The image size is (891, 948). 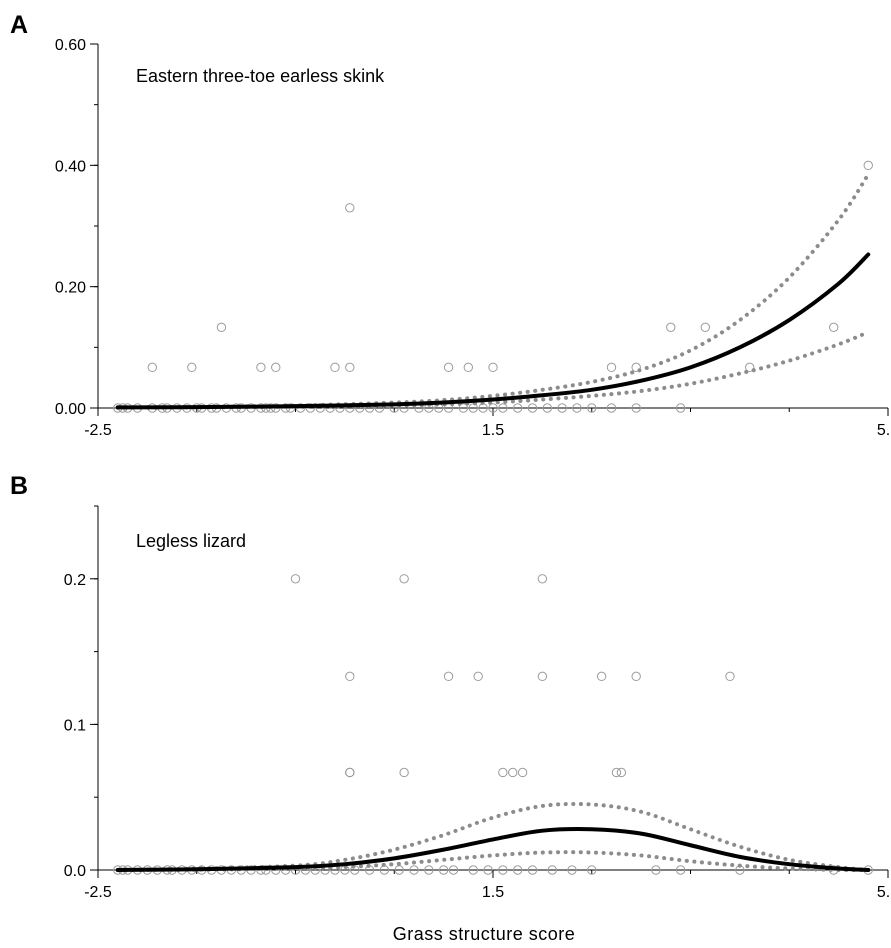 What do you see at coordinates (484, 934) in the screenshot?
I see `x-axis-title: Grass structure score` at bounding box center [484, 934].